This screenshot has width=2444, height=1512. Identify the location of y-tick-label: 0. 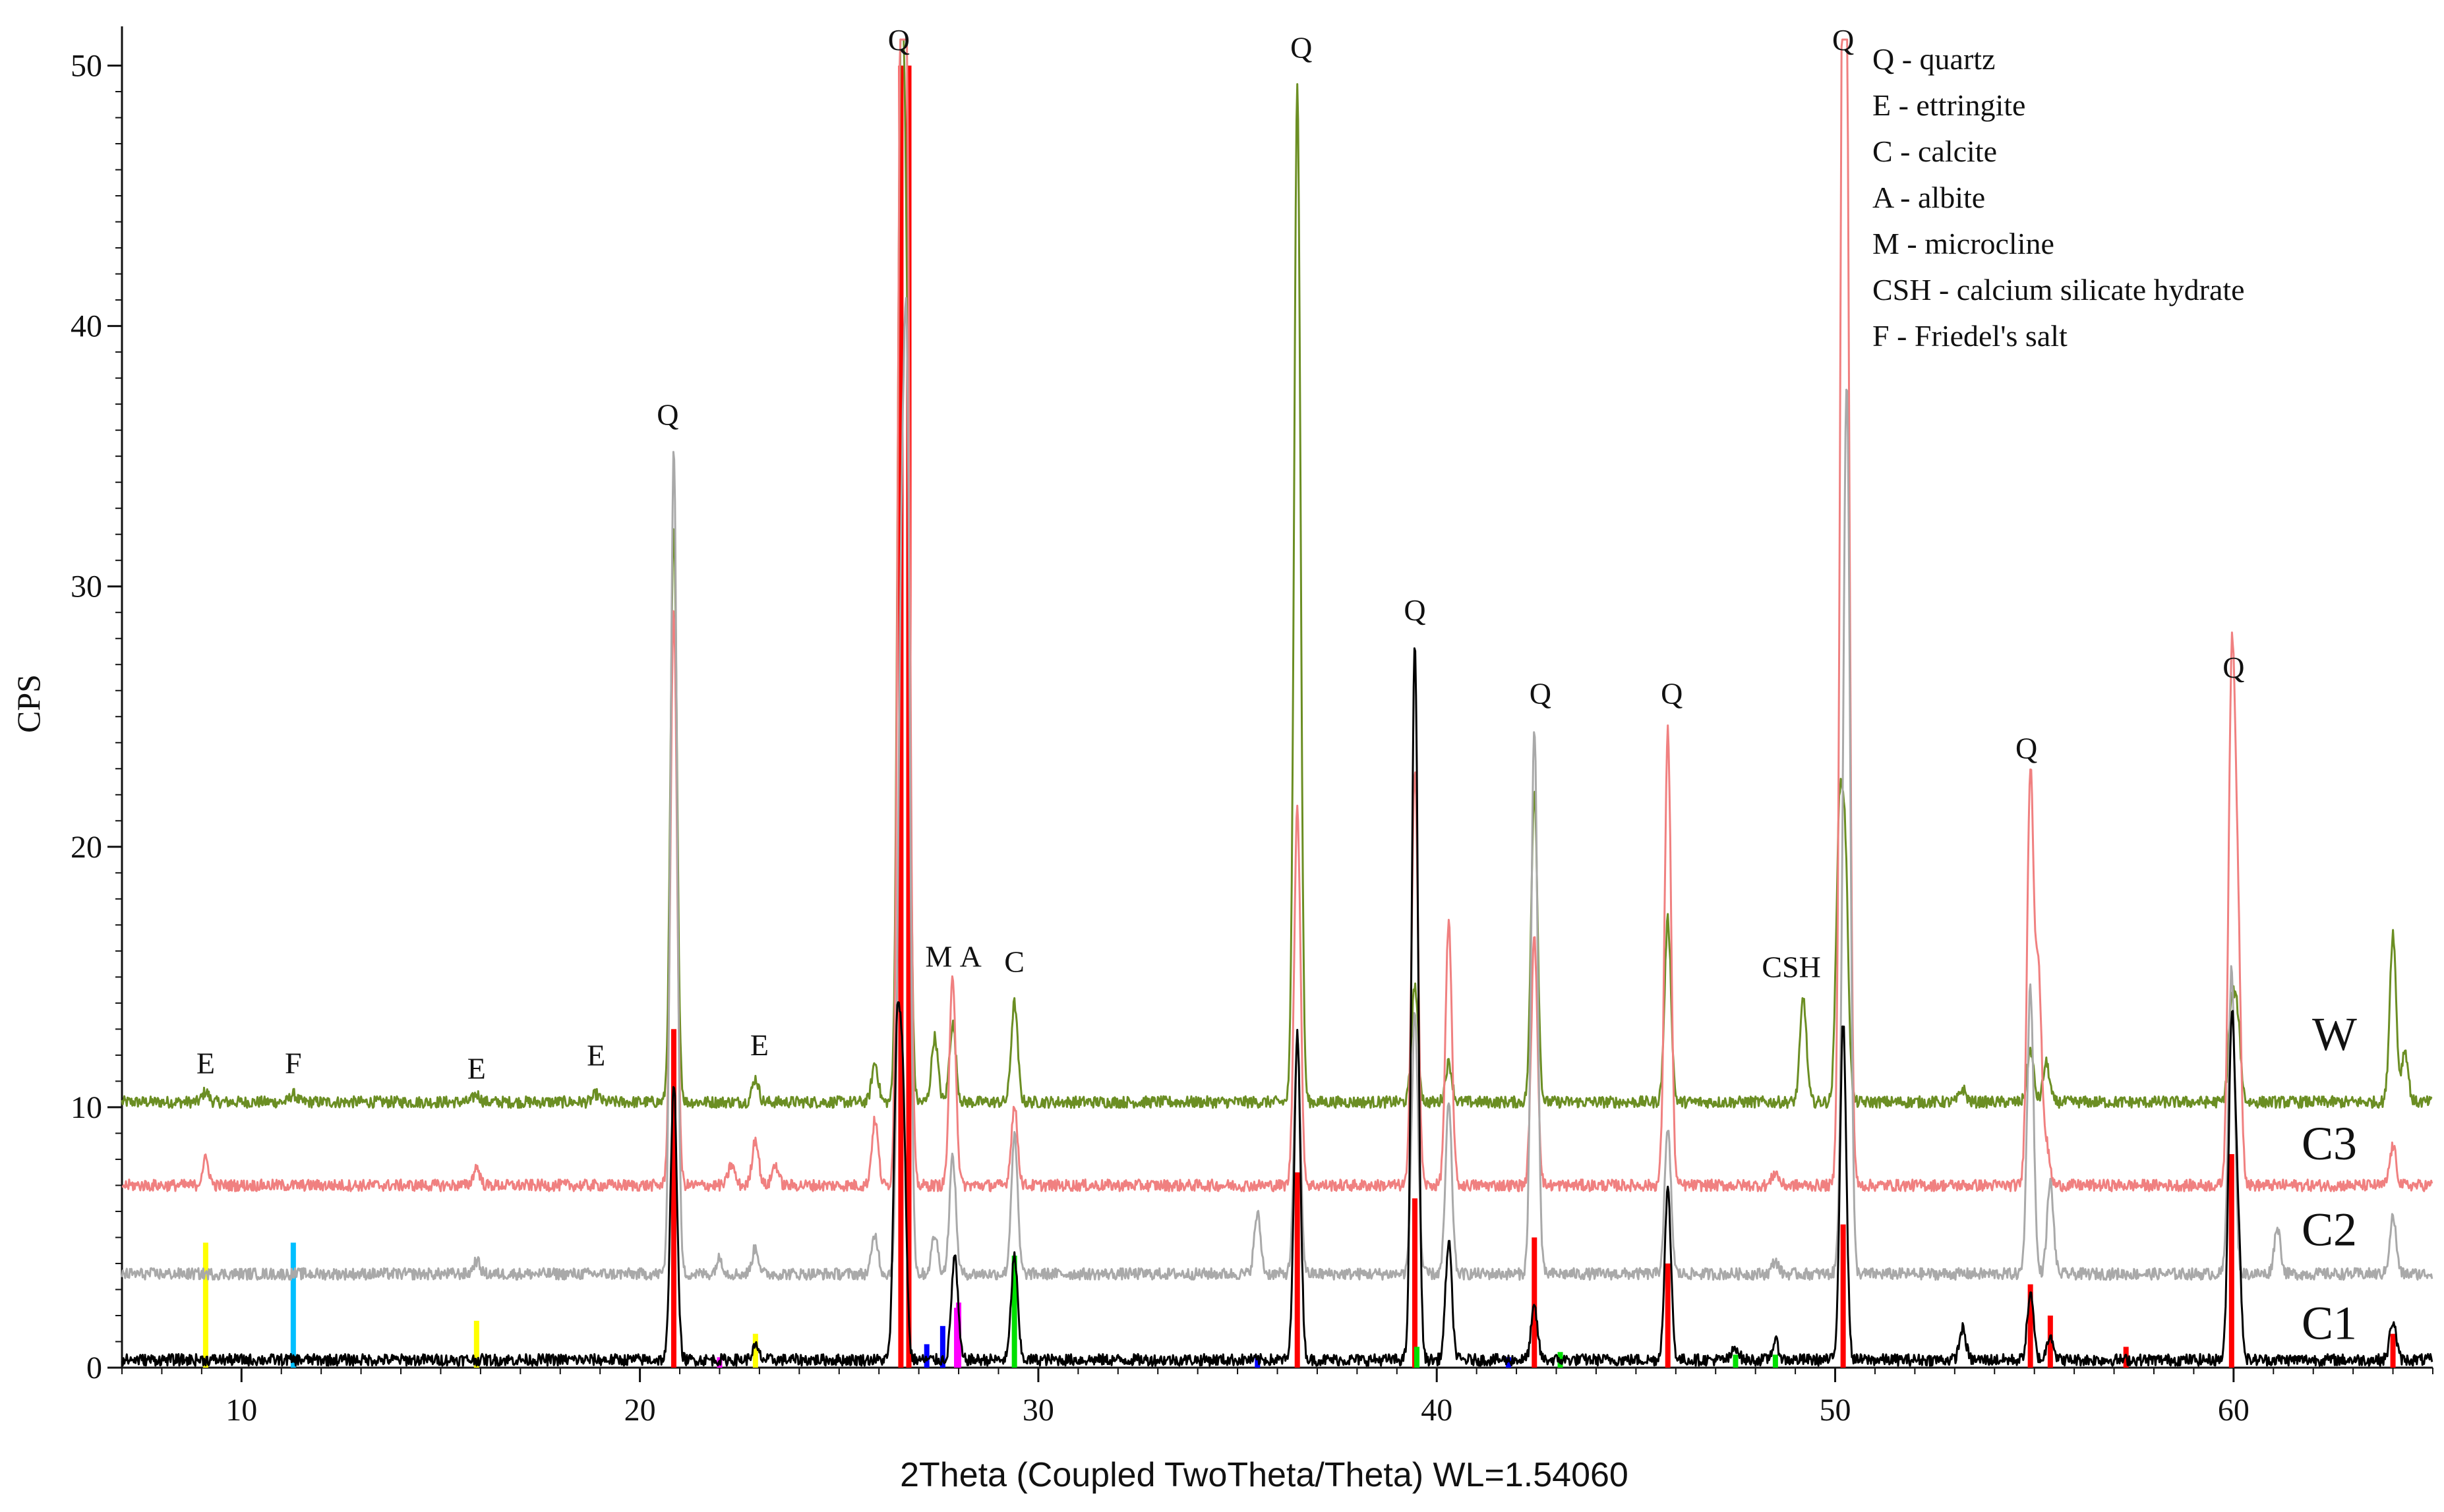
(94, 1368).